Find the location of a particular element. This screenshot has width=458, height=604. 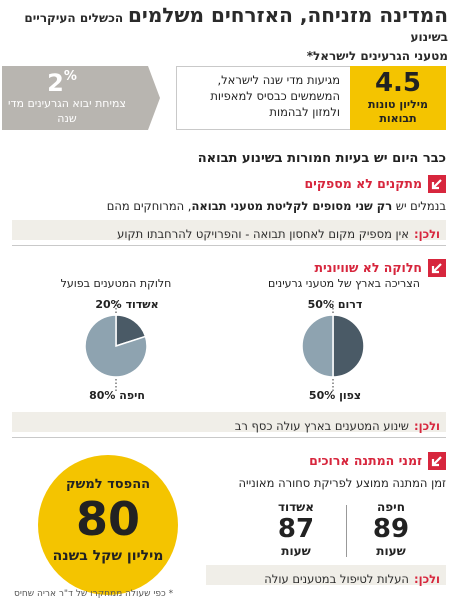

actual-pie is located at coordinates (116, 346).